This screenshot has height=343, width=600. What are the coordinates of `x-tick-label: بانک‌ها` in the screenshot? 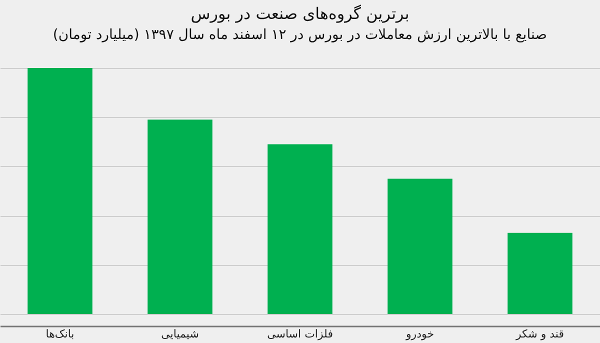 It's located at (60, 334).